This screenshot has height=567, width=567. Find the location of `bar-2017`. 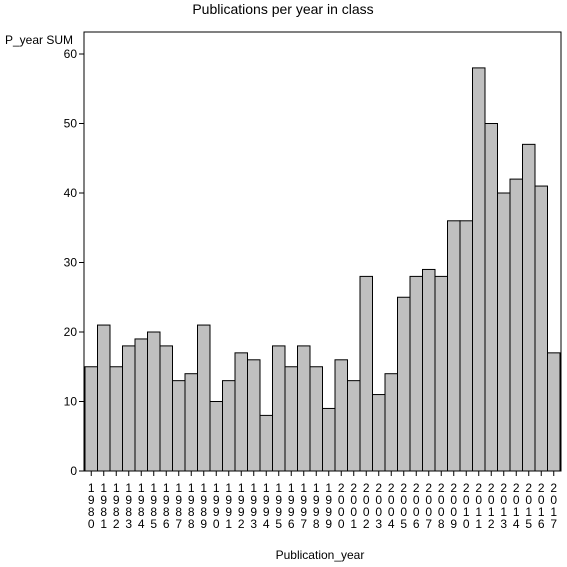

bar-2017 is located at coordinates (554, 412).